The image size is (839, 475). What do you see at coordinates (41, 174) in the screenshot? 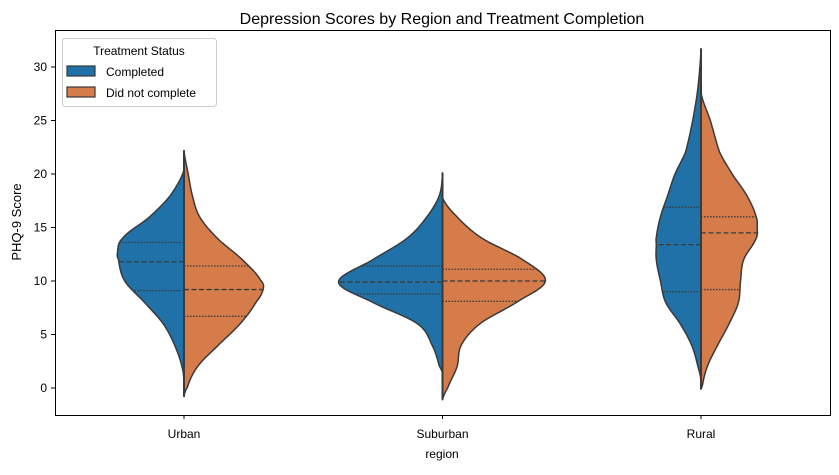
I see `y-tick-label: 20` at bounding box center [41, 174].